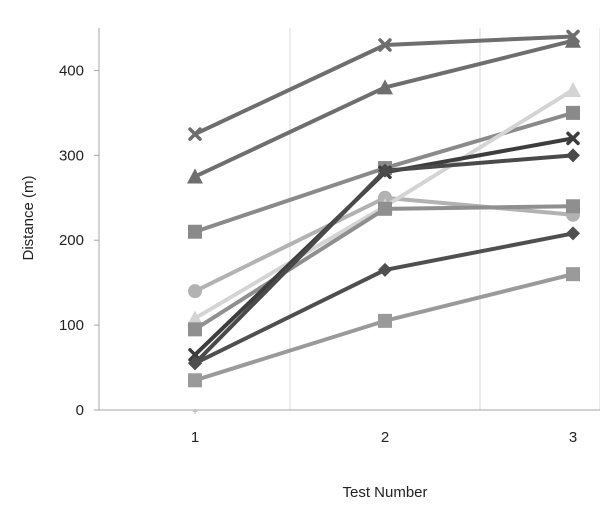 The width and height of the screenshot is (600, 513). Describe the element at coordinates (195, 437) in the screenshot. I see `x-tick-label: 1` at that location.